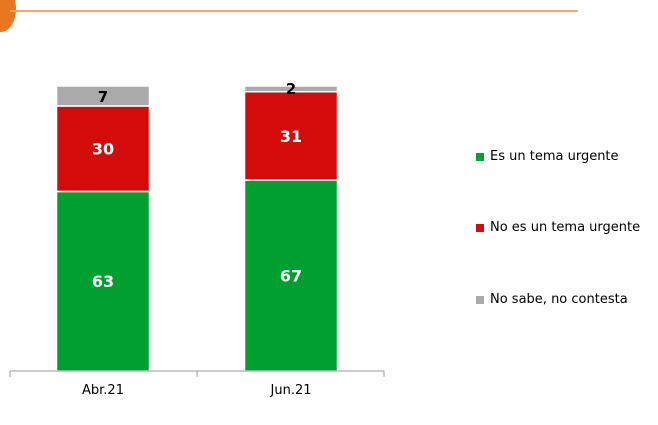 Image resolution: width=658 pixels, height=425 pixels. I want to click on data-label-urgent-2: 67, so click(291, 276).